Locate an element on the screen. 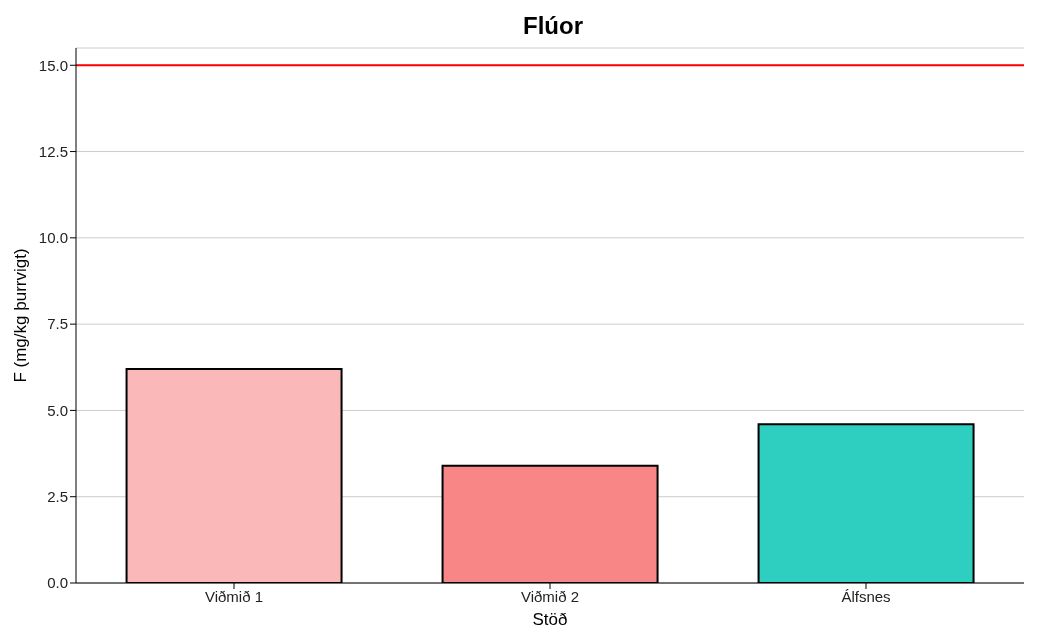 Image resolution: width=1046 pixels, height=631 pixels. x-tick-label: Álfsnes is located at coordinates (866, 596).